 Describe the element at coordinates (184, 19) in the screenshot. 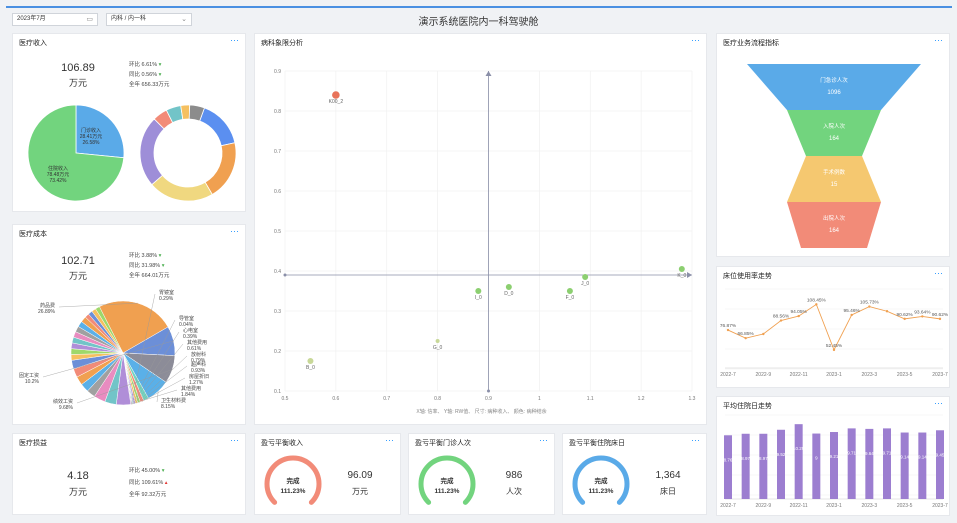

I see `chevron-down-icon: ⌄` at that location.